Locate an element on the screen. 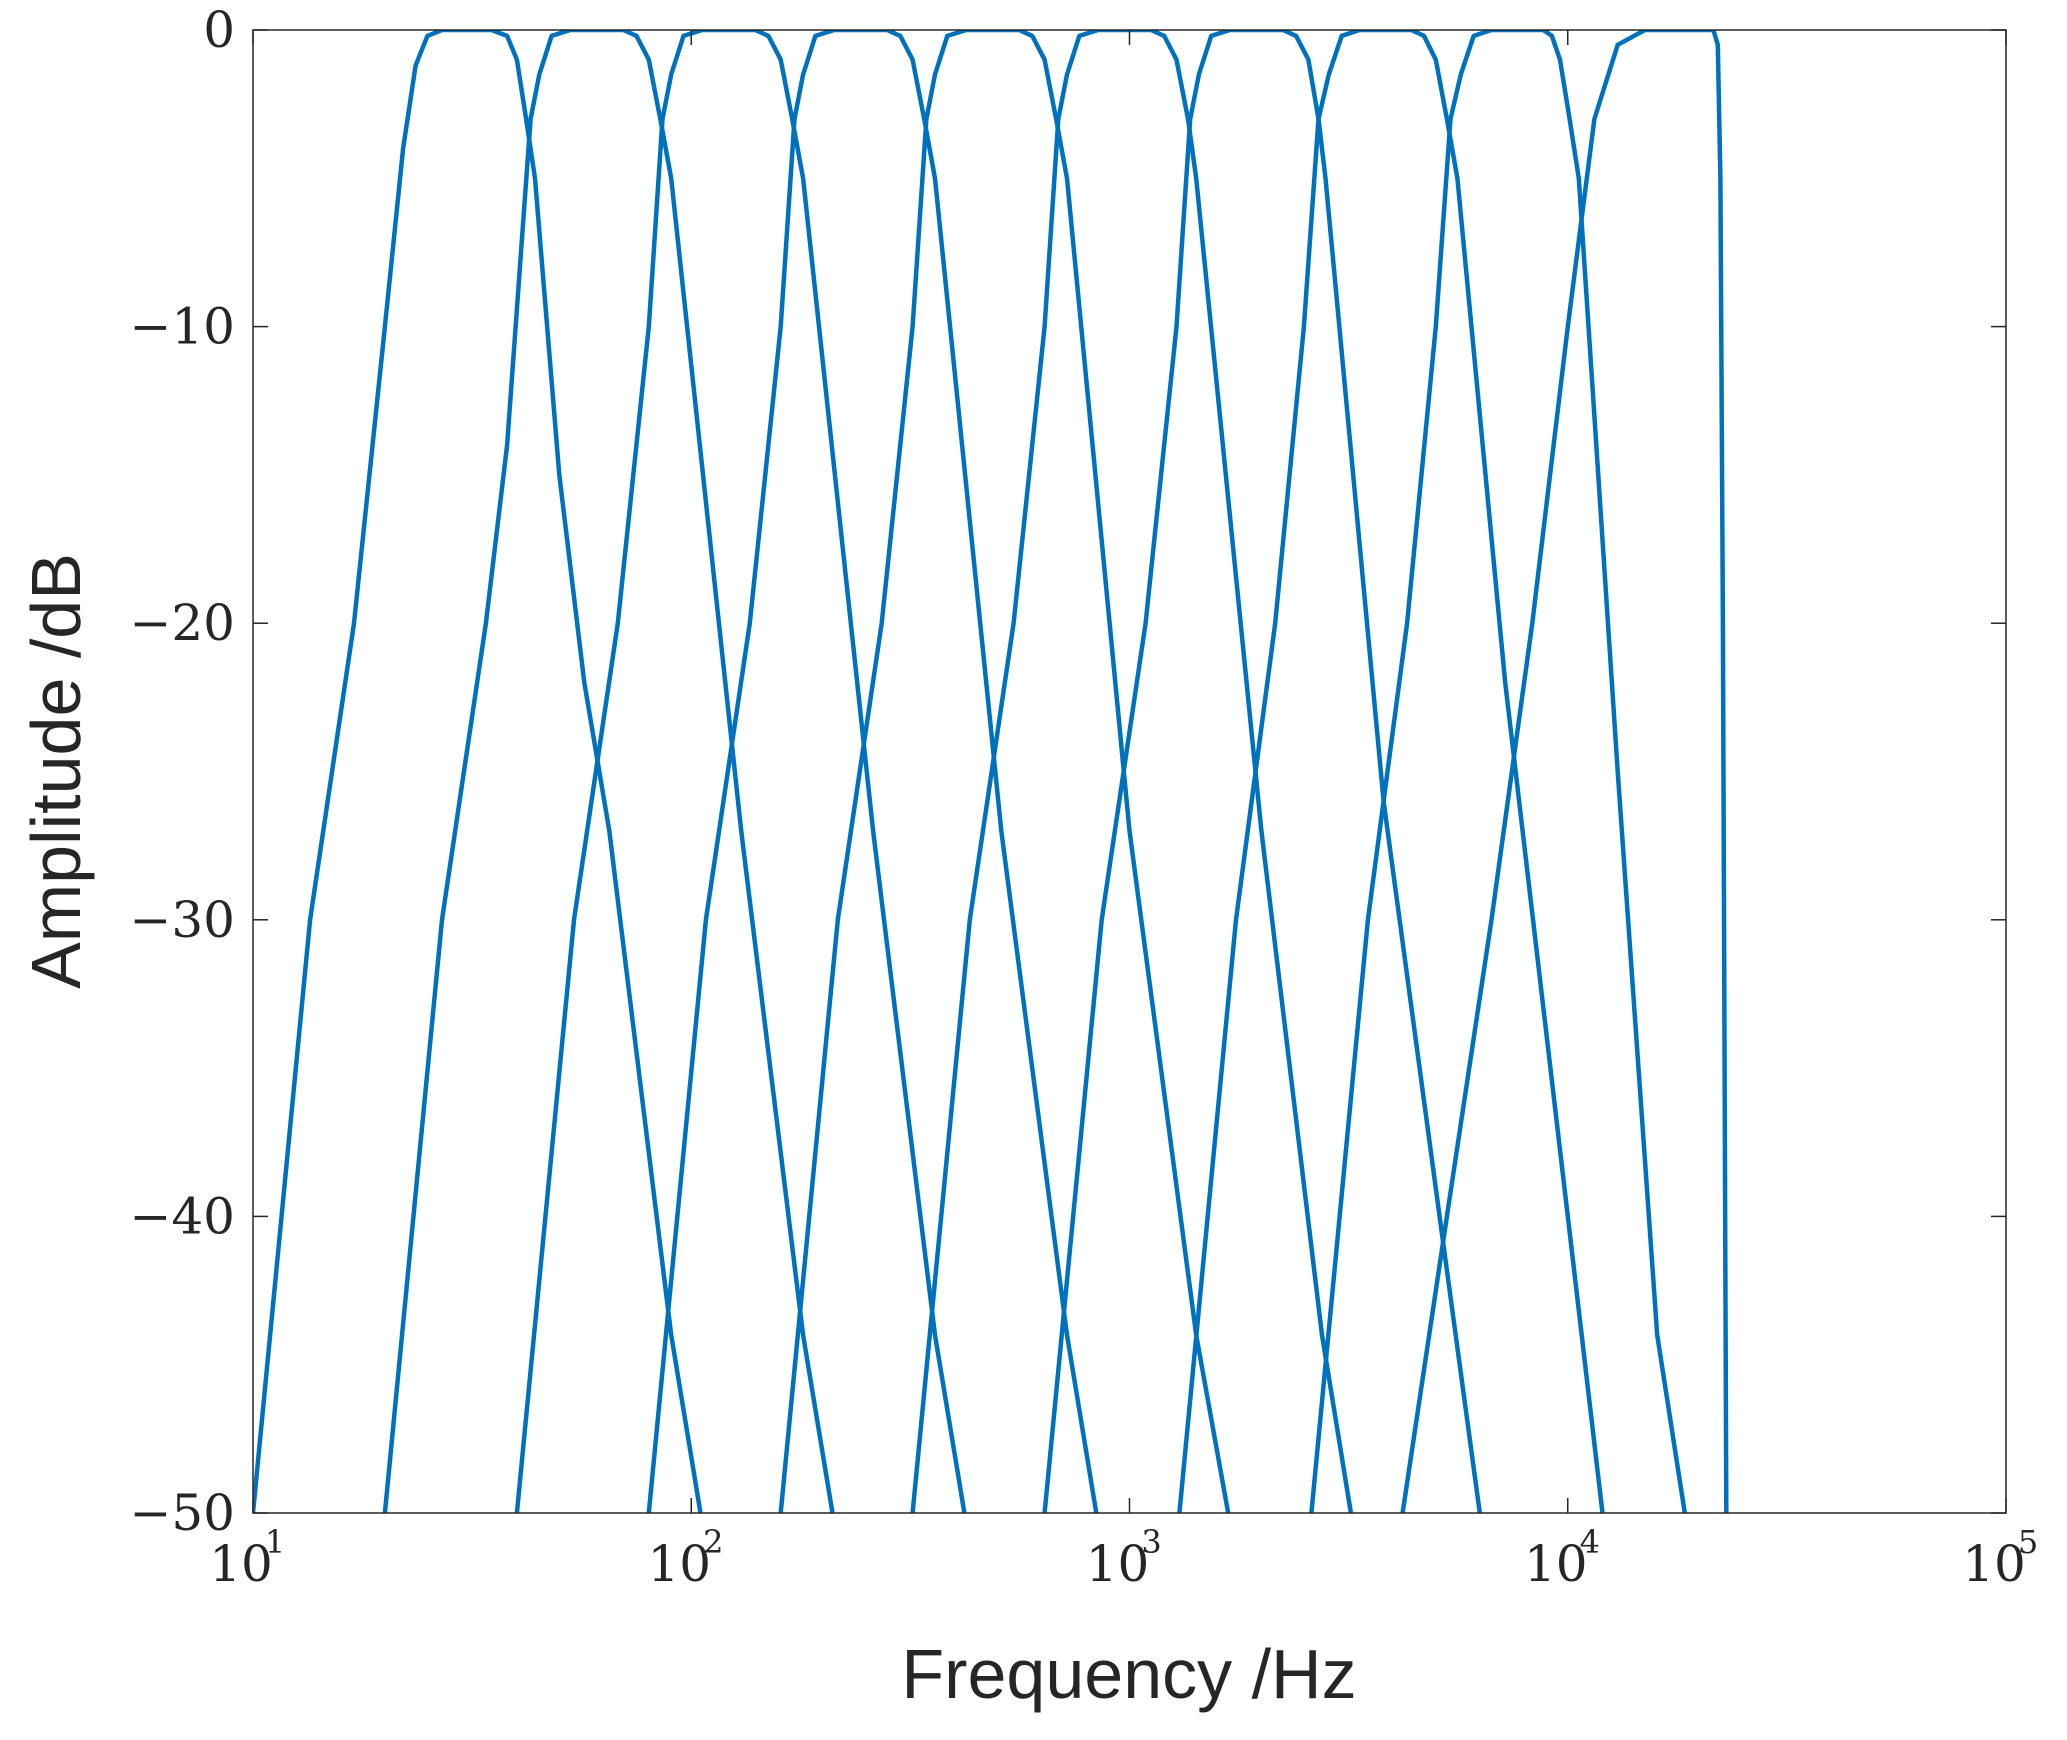  x-tick-exponent: 4 is located at coordinates (1590, 1542).